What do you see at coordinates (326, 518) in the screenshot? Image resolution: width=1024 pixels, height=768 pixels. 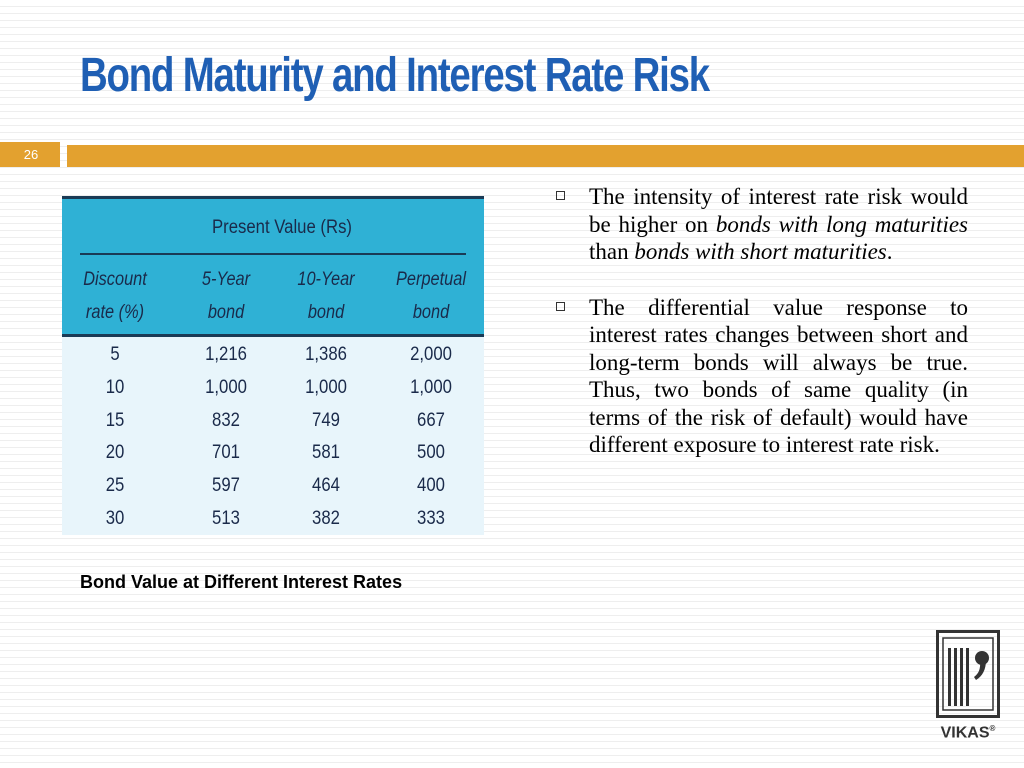 I see `table-cell: 382` at bounding box center [326, 518].